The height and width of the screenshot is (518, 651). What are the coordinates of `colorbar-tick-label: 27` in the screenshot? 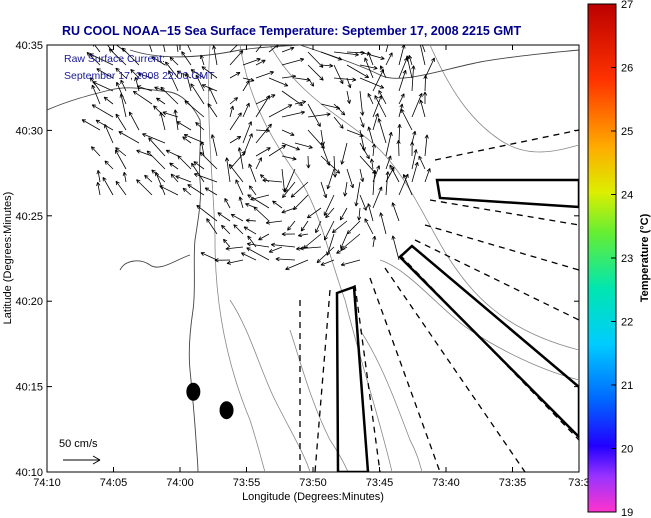 It's located at (627, 5).